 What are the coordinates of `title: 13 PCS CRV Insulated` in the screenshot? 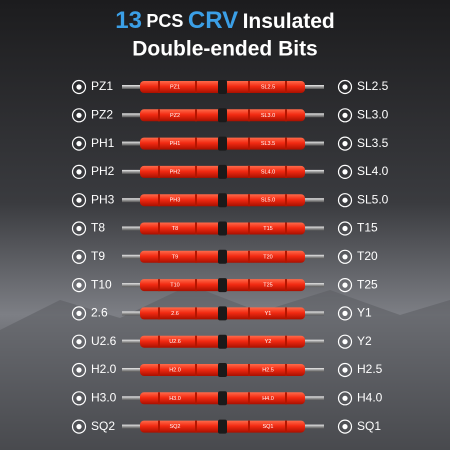 It's located at (225, 20).